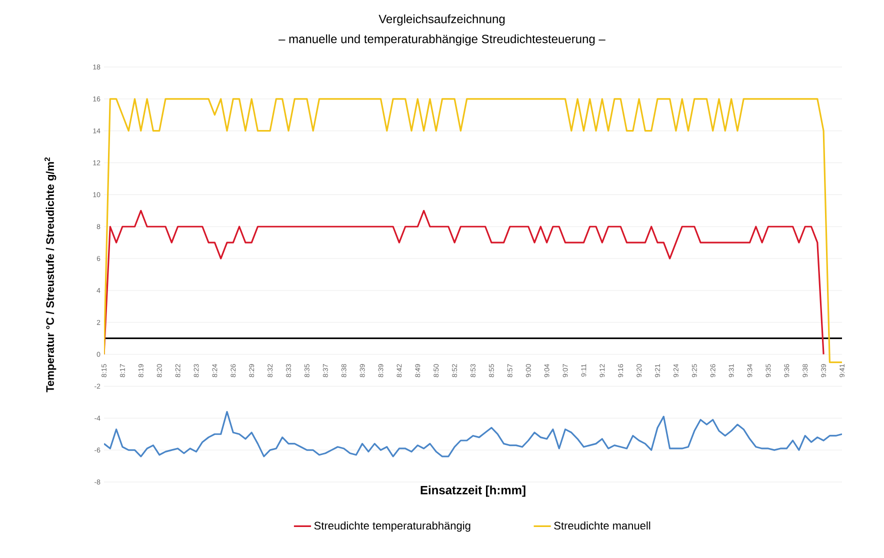 Image resolution: width=884 pixels, height=558 pixels. What do you see at coordinates (50, 274) in the screenshot?
I see `y-axis-title: Temperatur °C / Streustufe / Streudichte g/m$^{2}$` at bounding box center [50, 274].